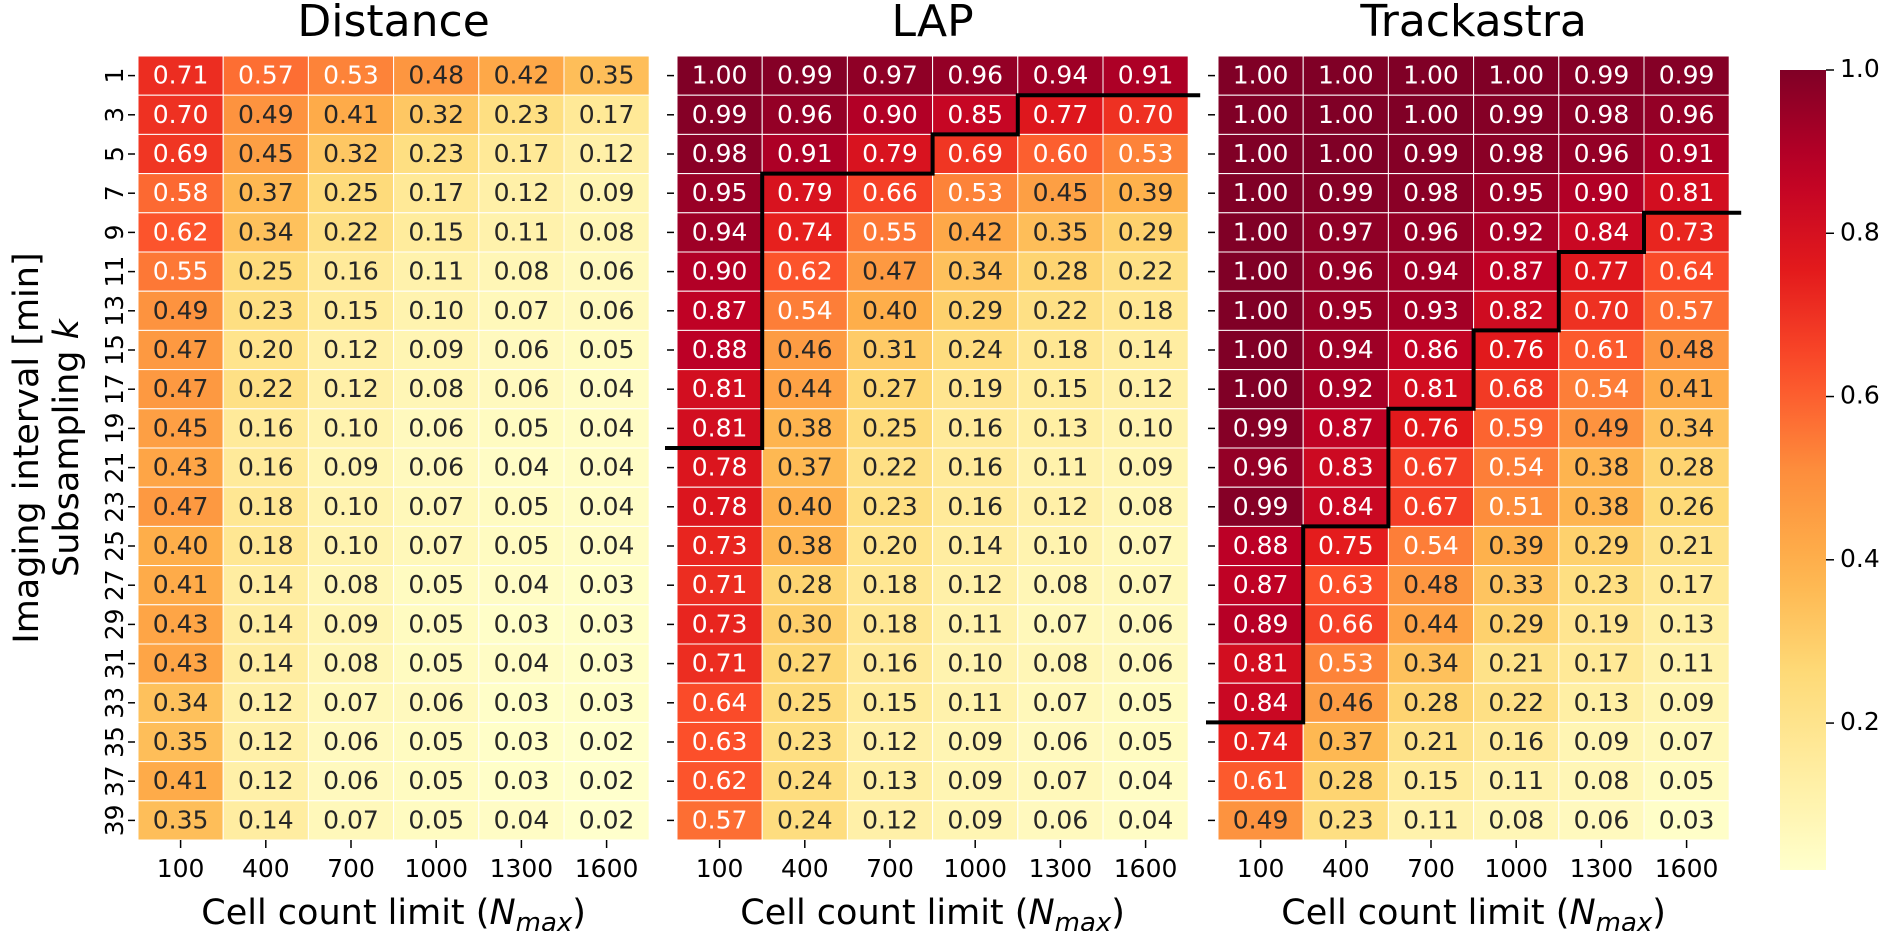 The height and width of the screenshot is (931, 1901). What do you see at coordinates (1687, 506) in the screenshot?
I see `cell-value-label: 0.26` at bounding box center [1687, 506].